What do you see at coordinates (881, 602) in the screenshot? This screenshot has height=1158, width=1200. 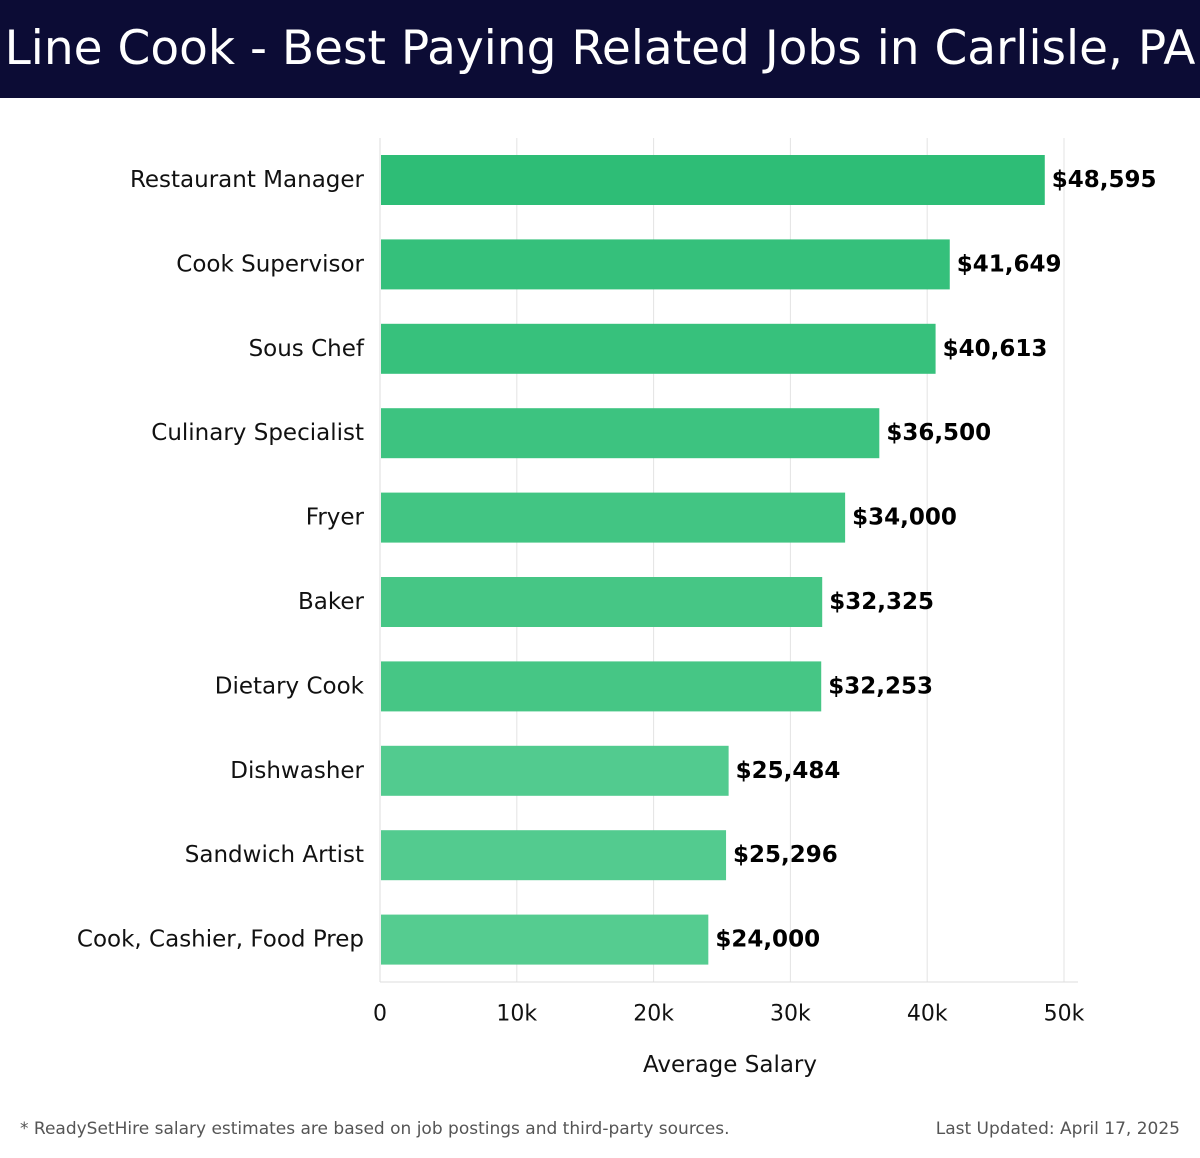 I see `value-label: $32,325` at bounding box center [881, 602].